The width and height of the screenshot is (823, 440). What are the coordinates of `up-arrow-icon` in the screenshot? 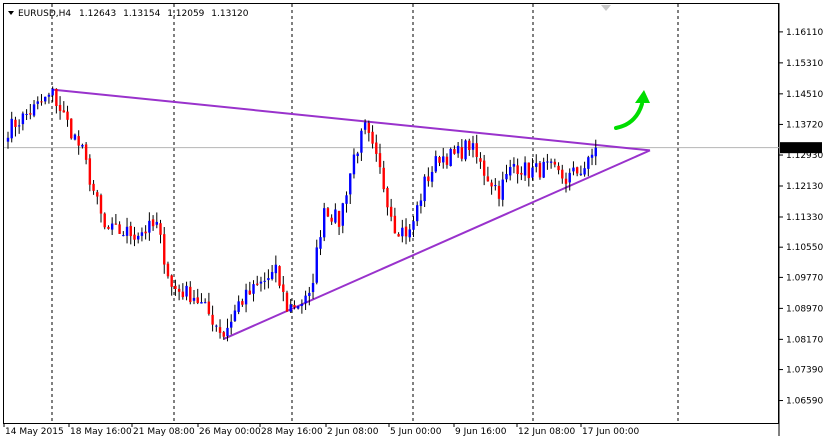 It's located at (629, 116).